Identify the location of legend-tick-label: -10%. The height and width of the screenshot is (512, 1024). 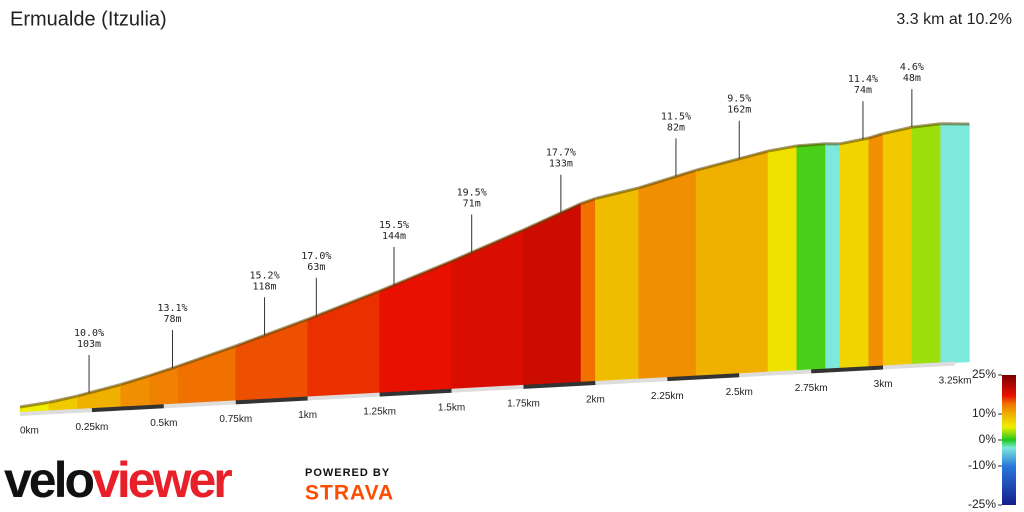
(982, 465).